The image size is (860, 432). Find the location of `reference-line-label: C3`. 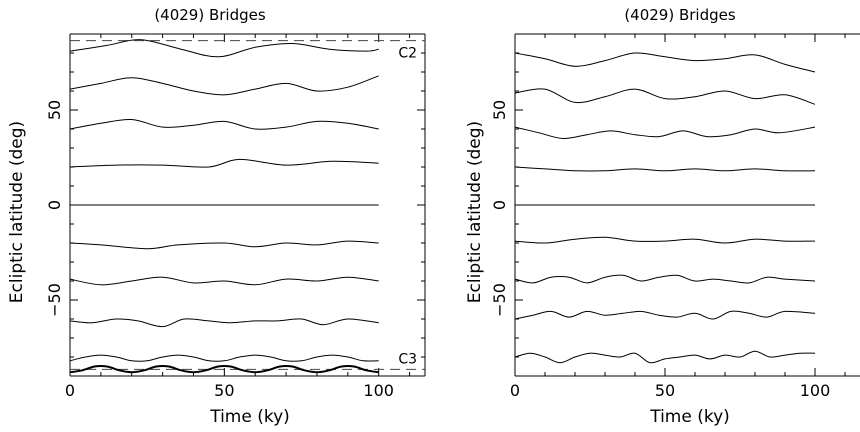

reference-line-label: C3 is located at coordinates (407, 359).